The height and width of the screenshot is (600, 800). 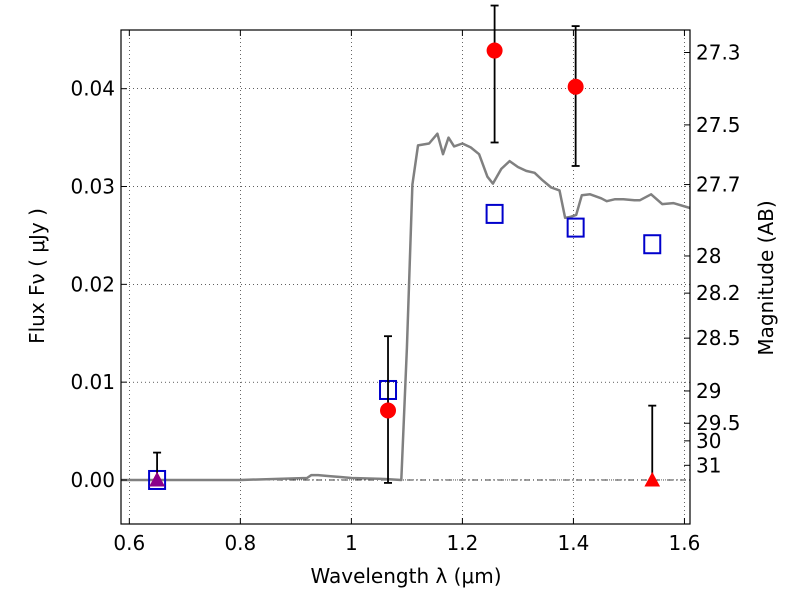 I want to click on x-tick-label: 1.4, so click(x=574, y=543).